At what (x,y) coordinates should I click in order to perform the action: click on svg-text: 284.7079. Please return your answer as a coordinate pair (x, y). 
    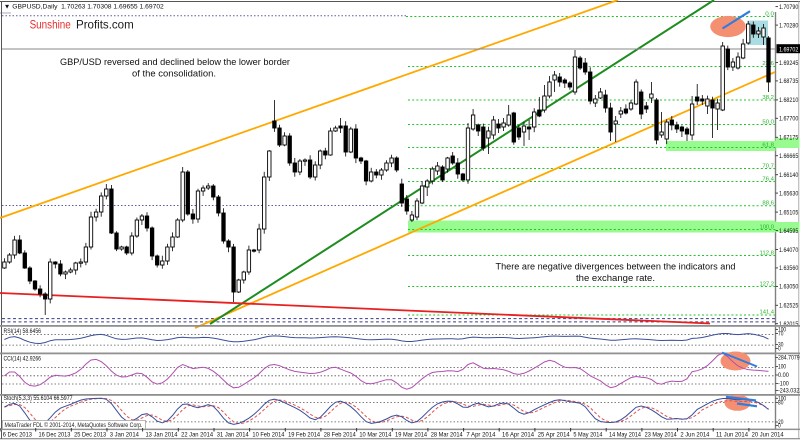
    Looking at the image, I should click on (789, 359).